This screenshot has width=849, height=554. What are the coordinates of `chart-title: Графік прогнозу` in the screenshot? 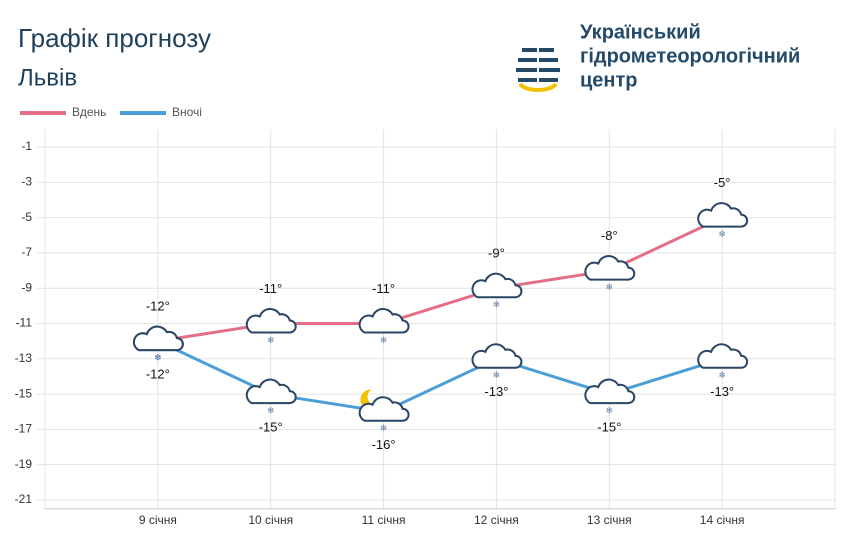 It's located at (114, 38).